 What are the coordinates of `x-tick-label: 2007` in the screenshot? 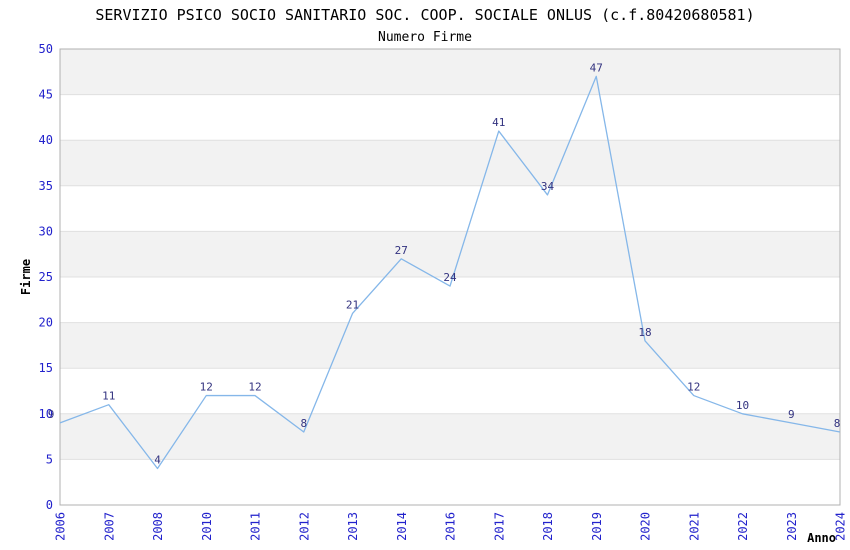 It's located at (109, 526).